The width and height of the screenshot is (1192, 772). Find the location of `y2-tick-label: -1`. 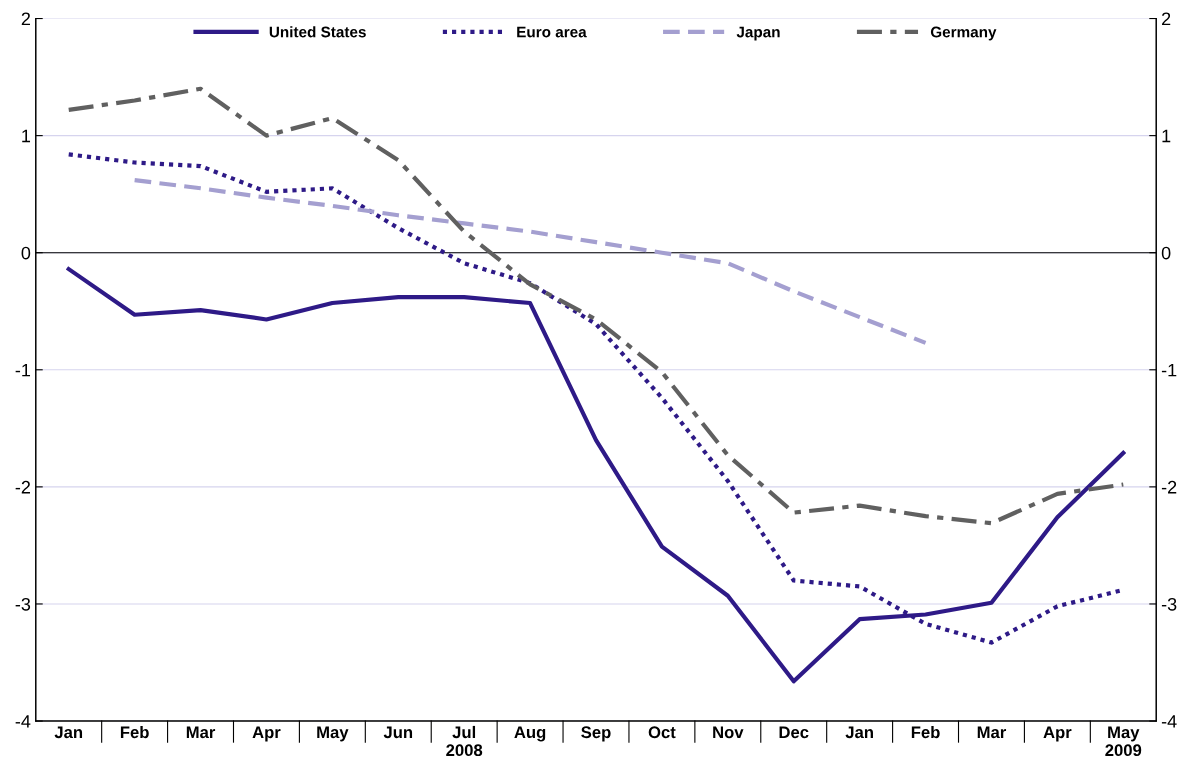

y2-tick-label: -1 is located at coordinates (1169, 370).